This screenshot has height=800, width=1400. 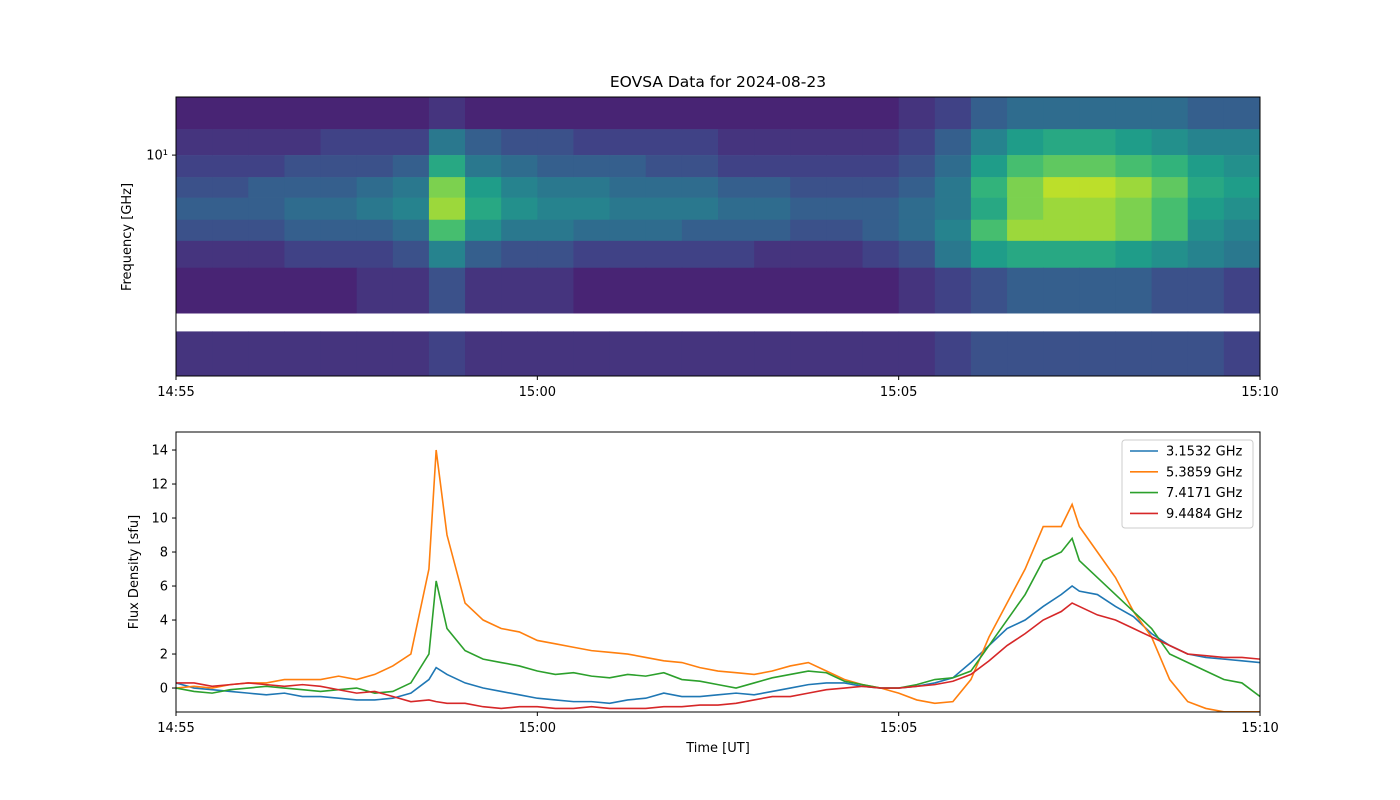 What do you see at coordinates (159, 451) in the screenshot?
I see `y-tick-label: 14` at bounding box center [159, 451].